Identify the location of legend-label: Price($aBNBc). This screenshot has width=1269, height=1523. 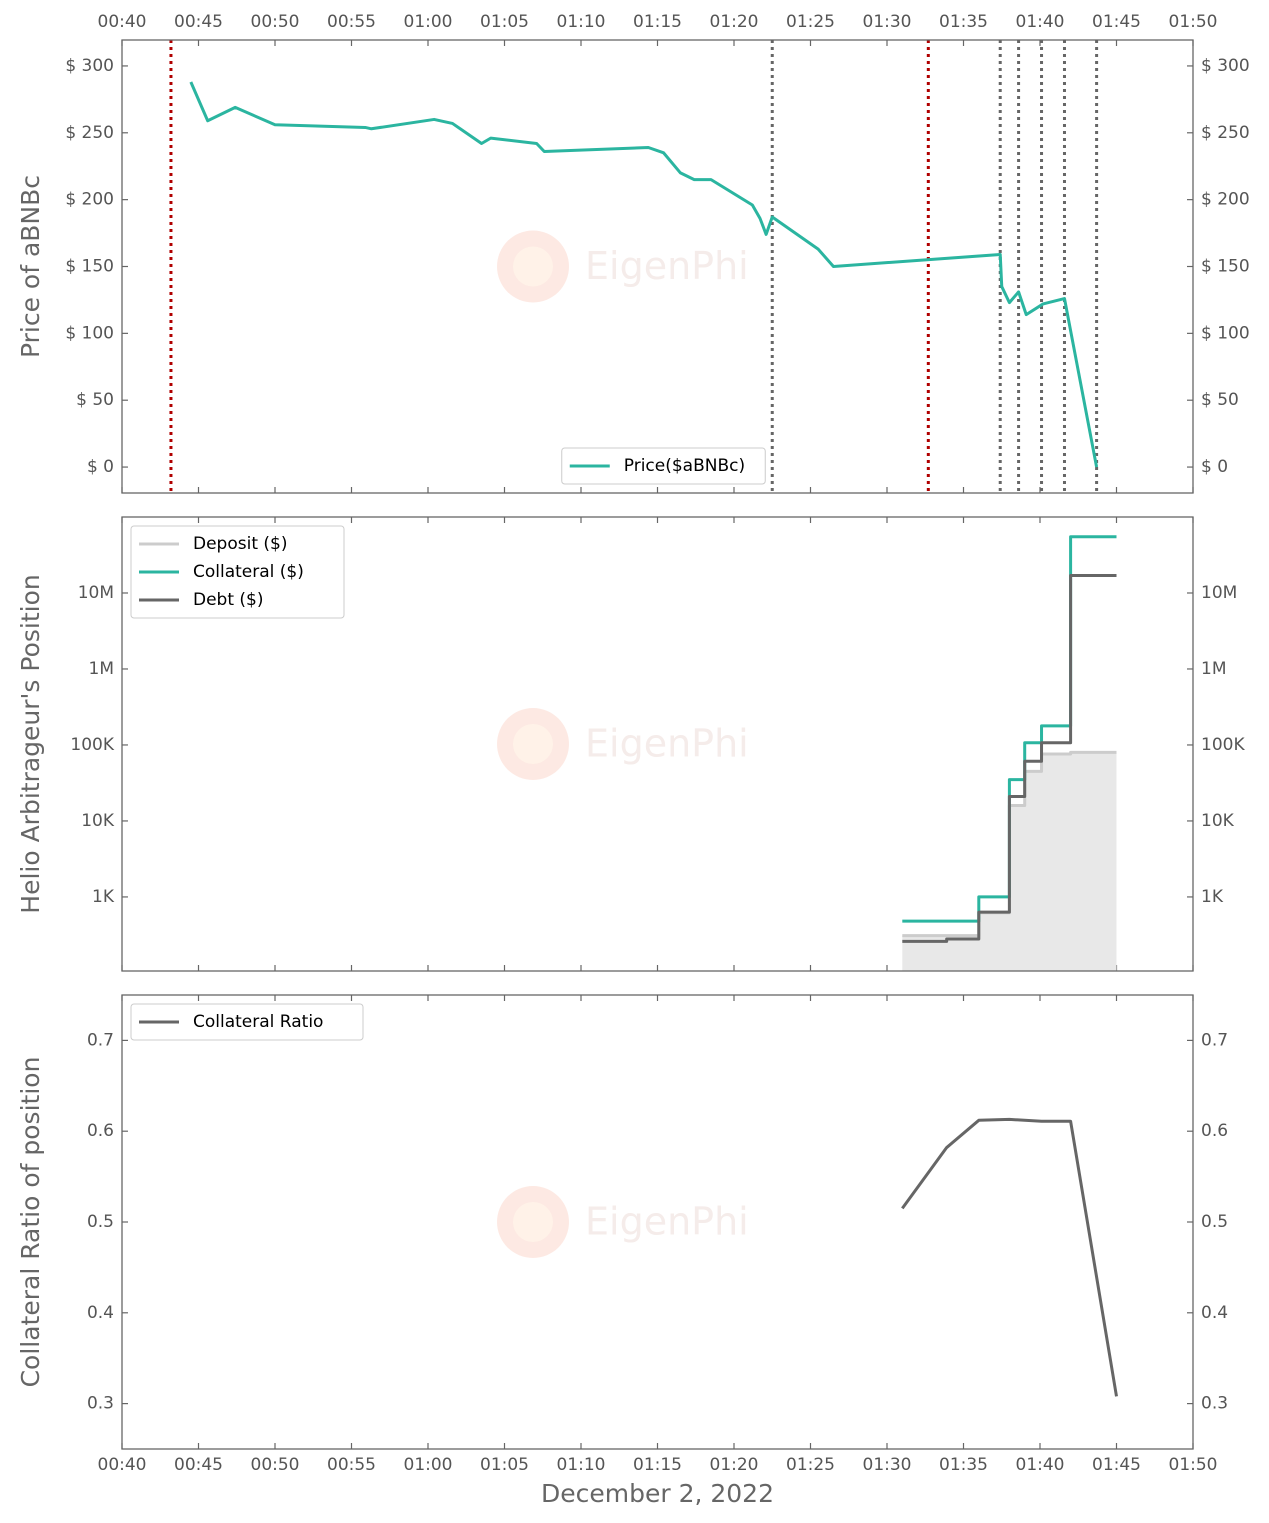
(684, 466).